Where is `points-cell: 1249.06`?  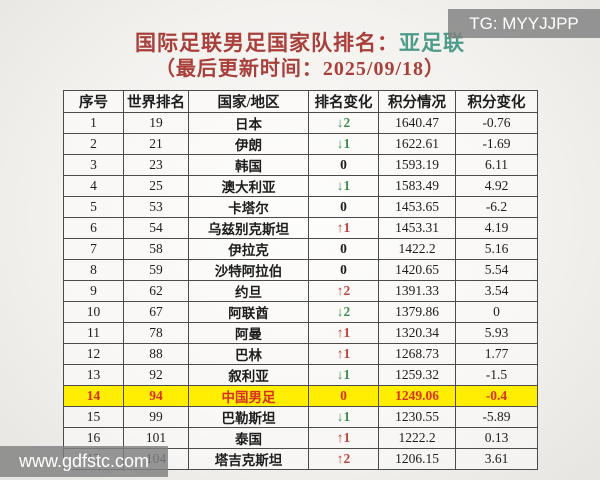
points-cell: 1249.06 is located at coordinates (417, 396).